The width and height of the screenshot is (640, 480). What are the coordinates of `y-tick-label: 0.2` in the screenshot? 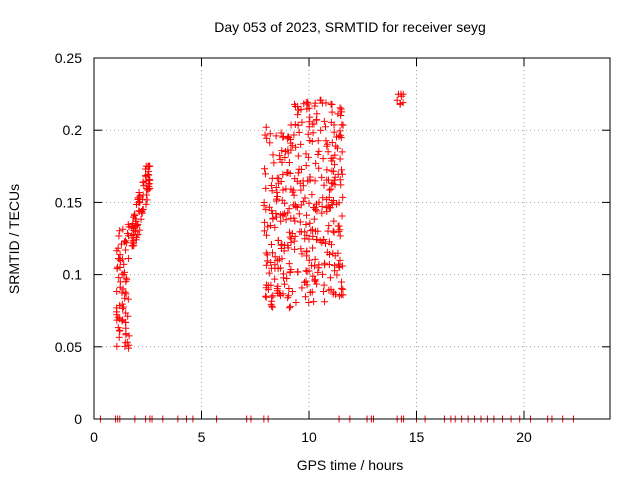 It's located at (73, 130).